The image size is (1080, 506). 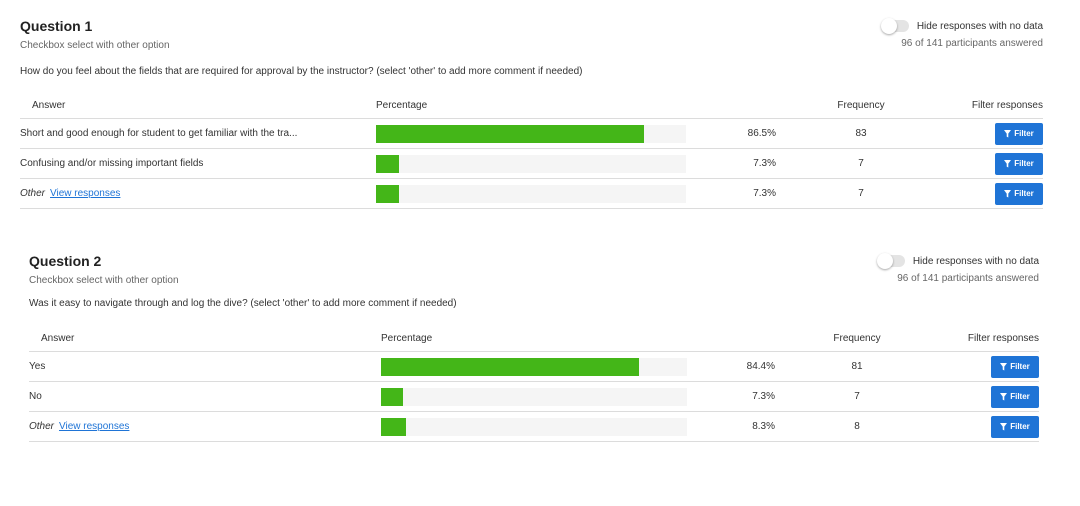 What do you see at coordinates (56, 26) in the screenshot?
I see `question-title: Question 1` at bounding box center [56, 26].